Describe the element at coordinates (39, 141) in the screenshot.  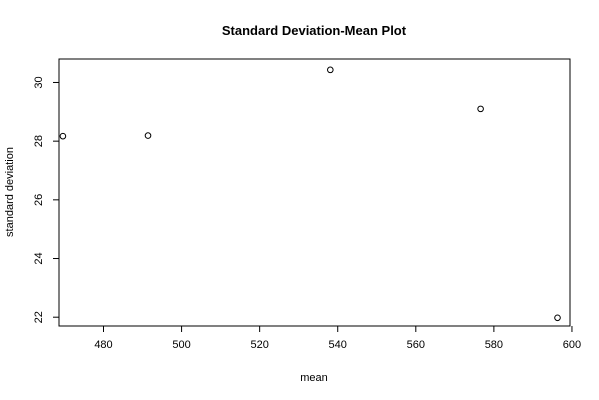
I see `y-tick-label: 28` at that location.